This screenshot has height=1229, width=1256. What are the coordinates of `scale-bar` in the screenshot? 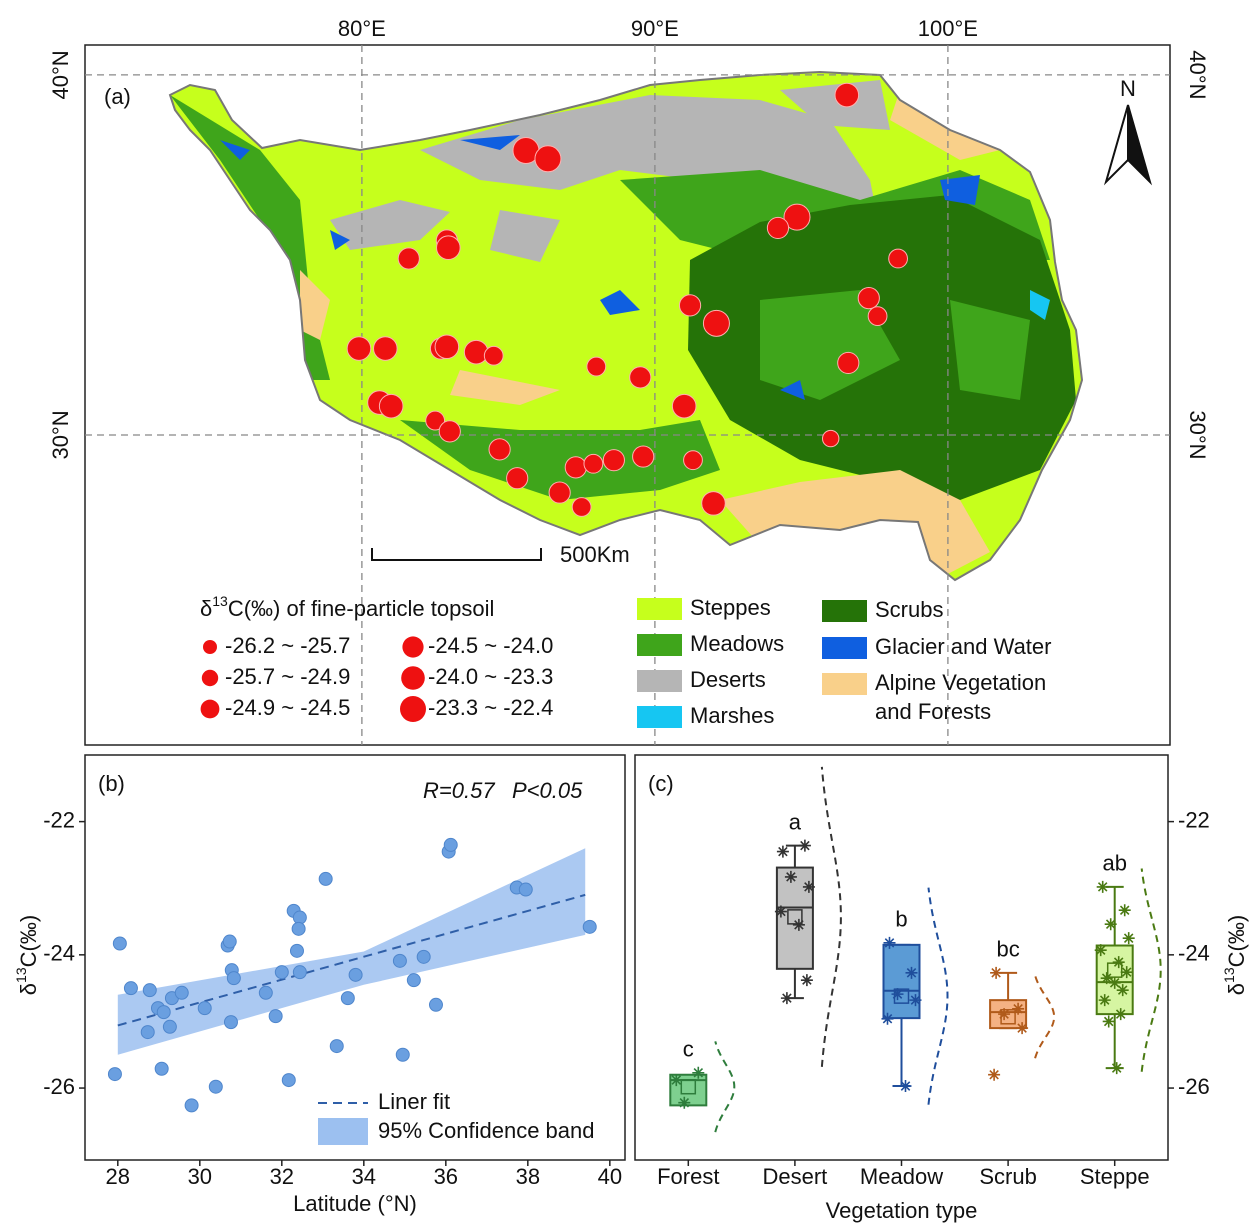 It's located at (456, 554).